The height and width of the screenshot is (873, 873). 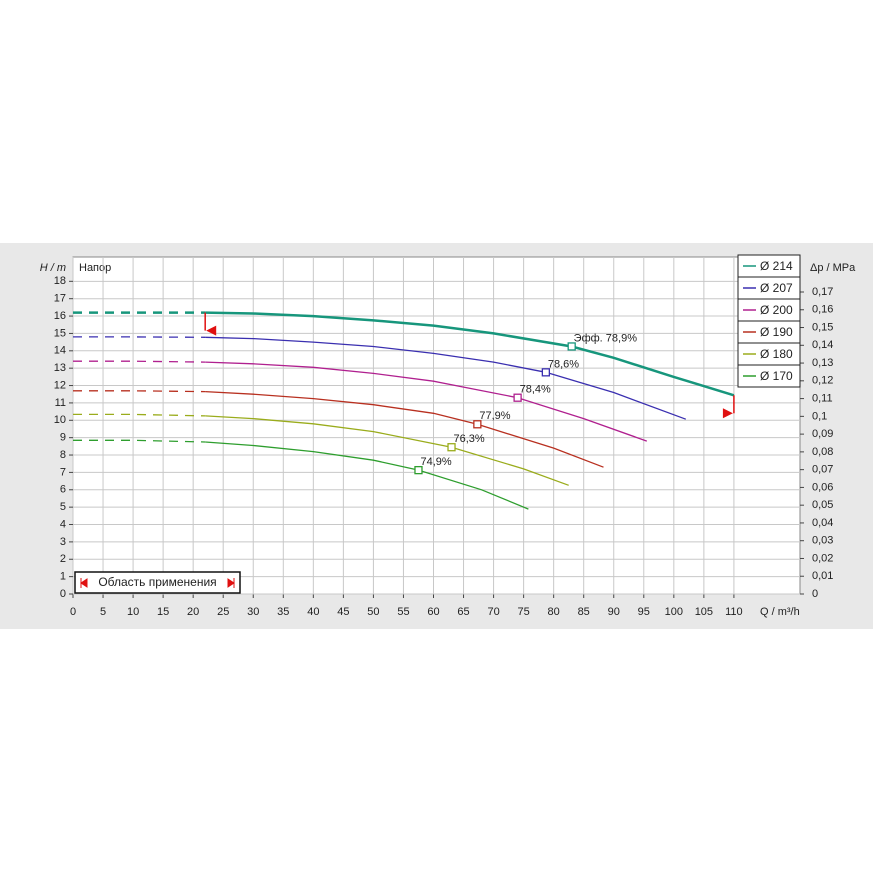 What do you see at coordinates (822, 523) in the screenshot?
I see `y2-tick-label: 0,04` at bounding box center [822, 523].